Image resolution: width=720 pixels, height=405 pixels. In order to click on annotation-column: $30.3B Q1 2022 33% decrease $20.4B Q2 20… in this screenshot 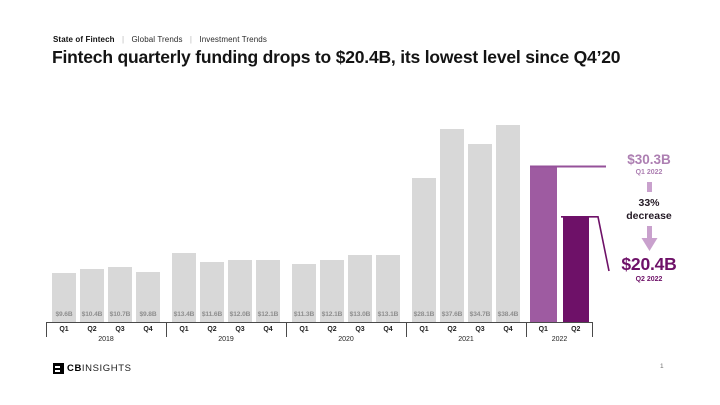, I will do `click(649, 217)`.